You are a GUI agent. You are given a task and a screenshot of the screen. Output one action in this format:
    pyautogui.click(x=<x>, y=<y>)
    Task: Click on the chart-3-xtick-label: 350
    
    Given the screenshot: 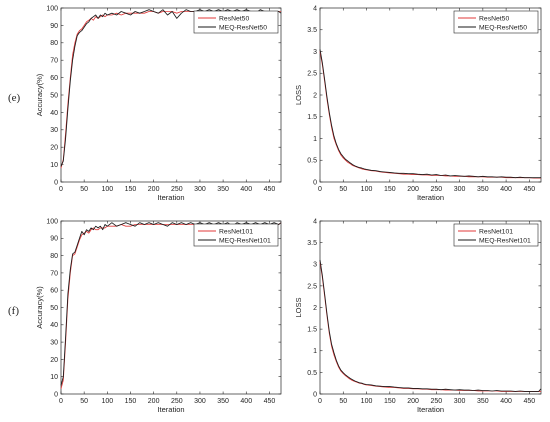 What is the action you would take?
    pyautogui.click(x=483, y=401)
    